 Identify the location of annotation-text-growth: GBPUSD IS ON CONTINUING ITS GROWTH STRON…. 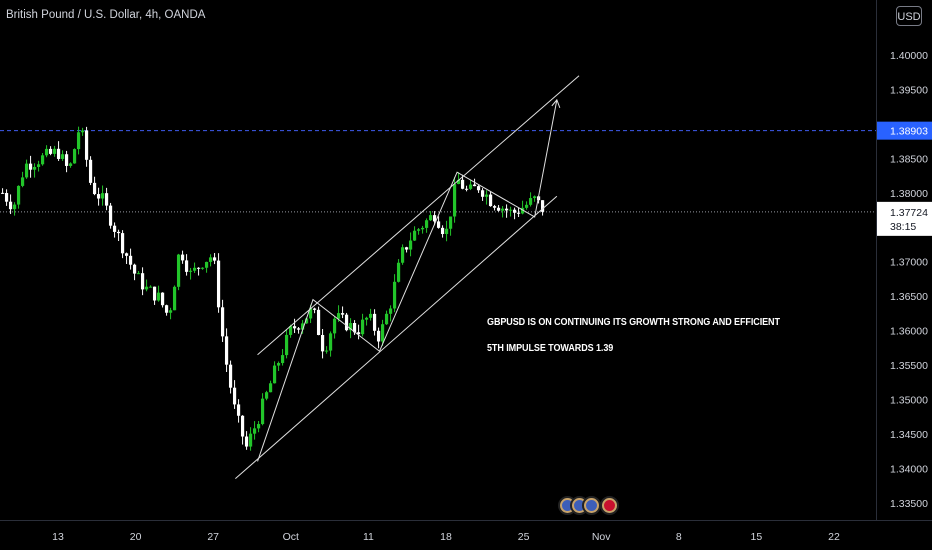
(633, 322).